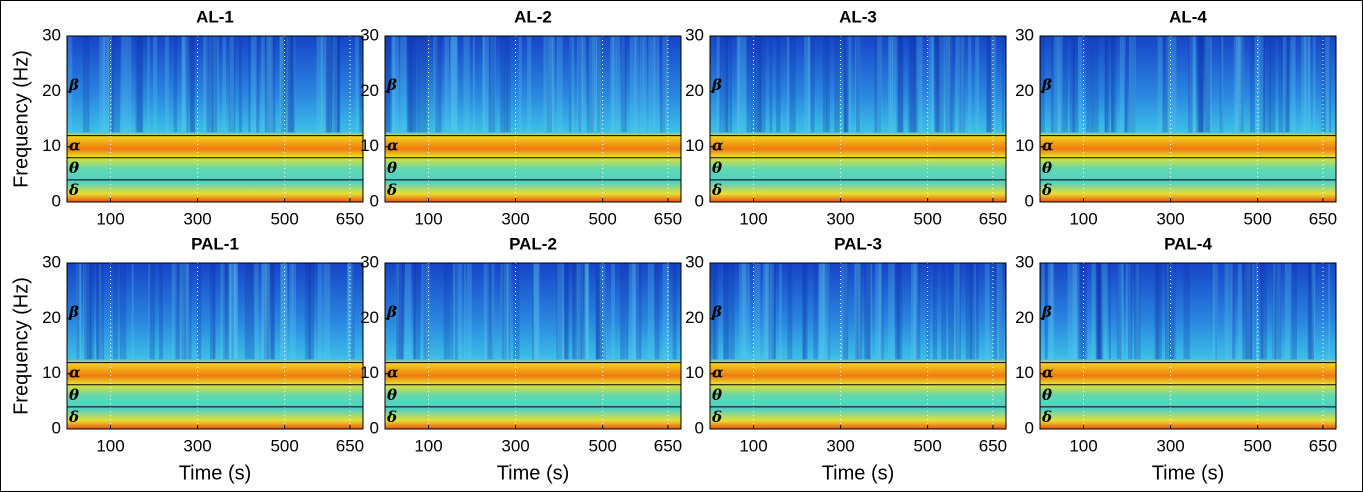  I want to click on x-tick-label: 300, so click(197, 445).